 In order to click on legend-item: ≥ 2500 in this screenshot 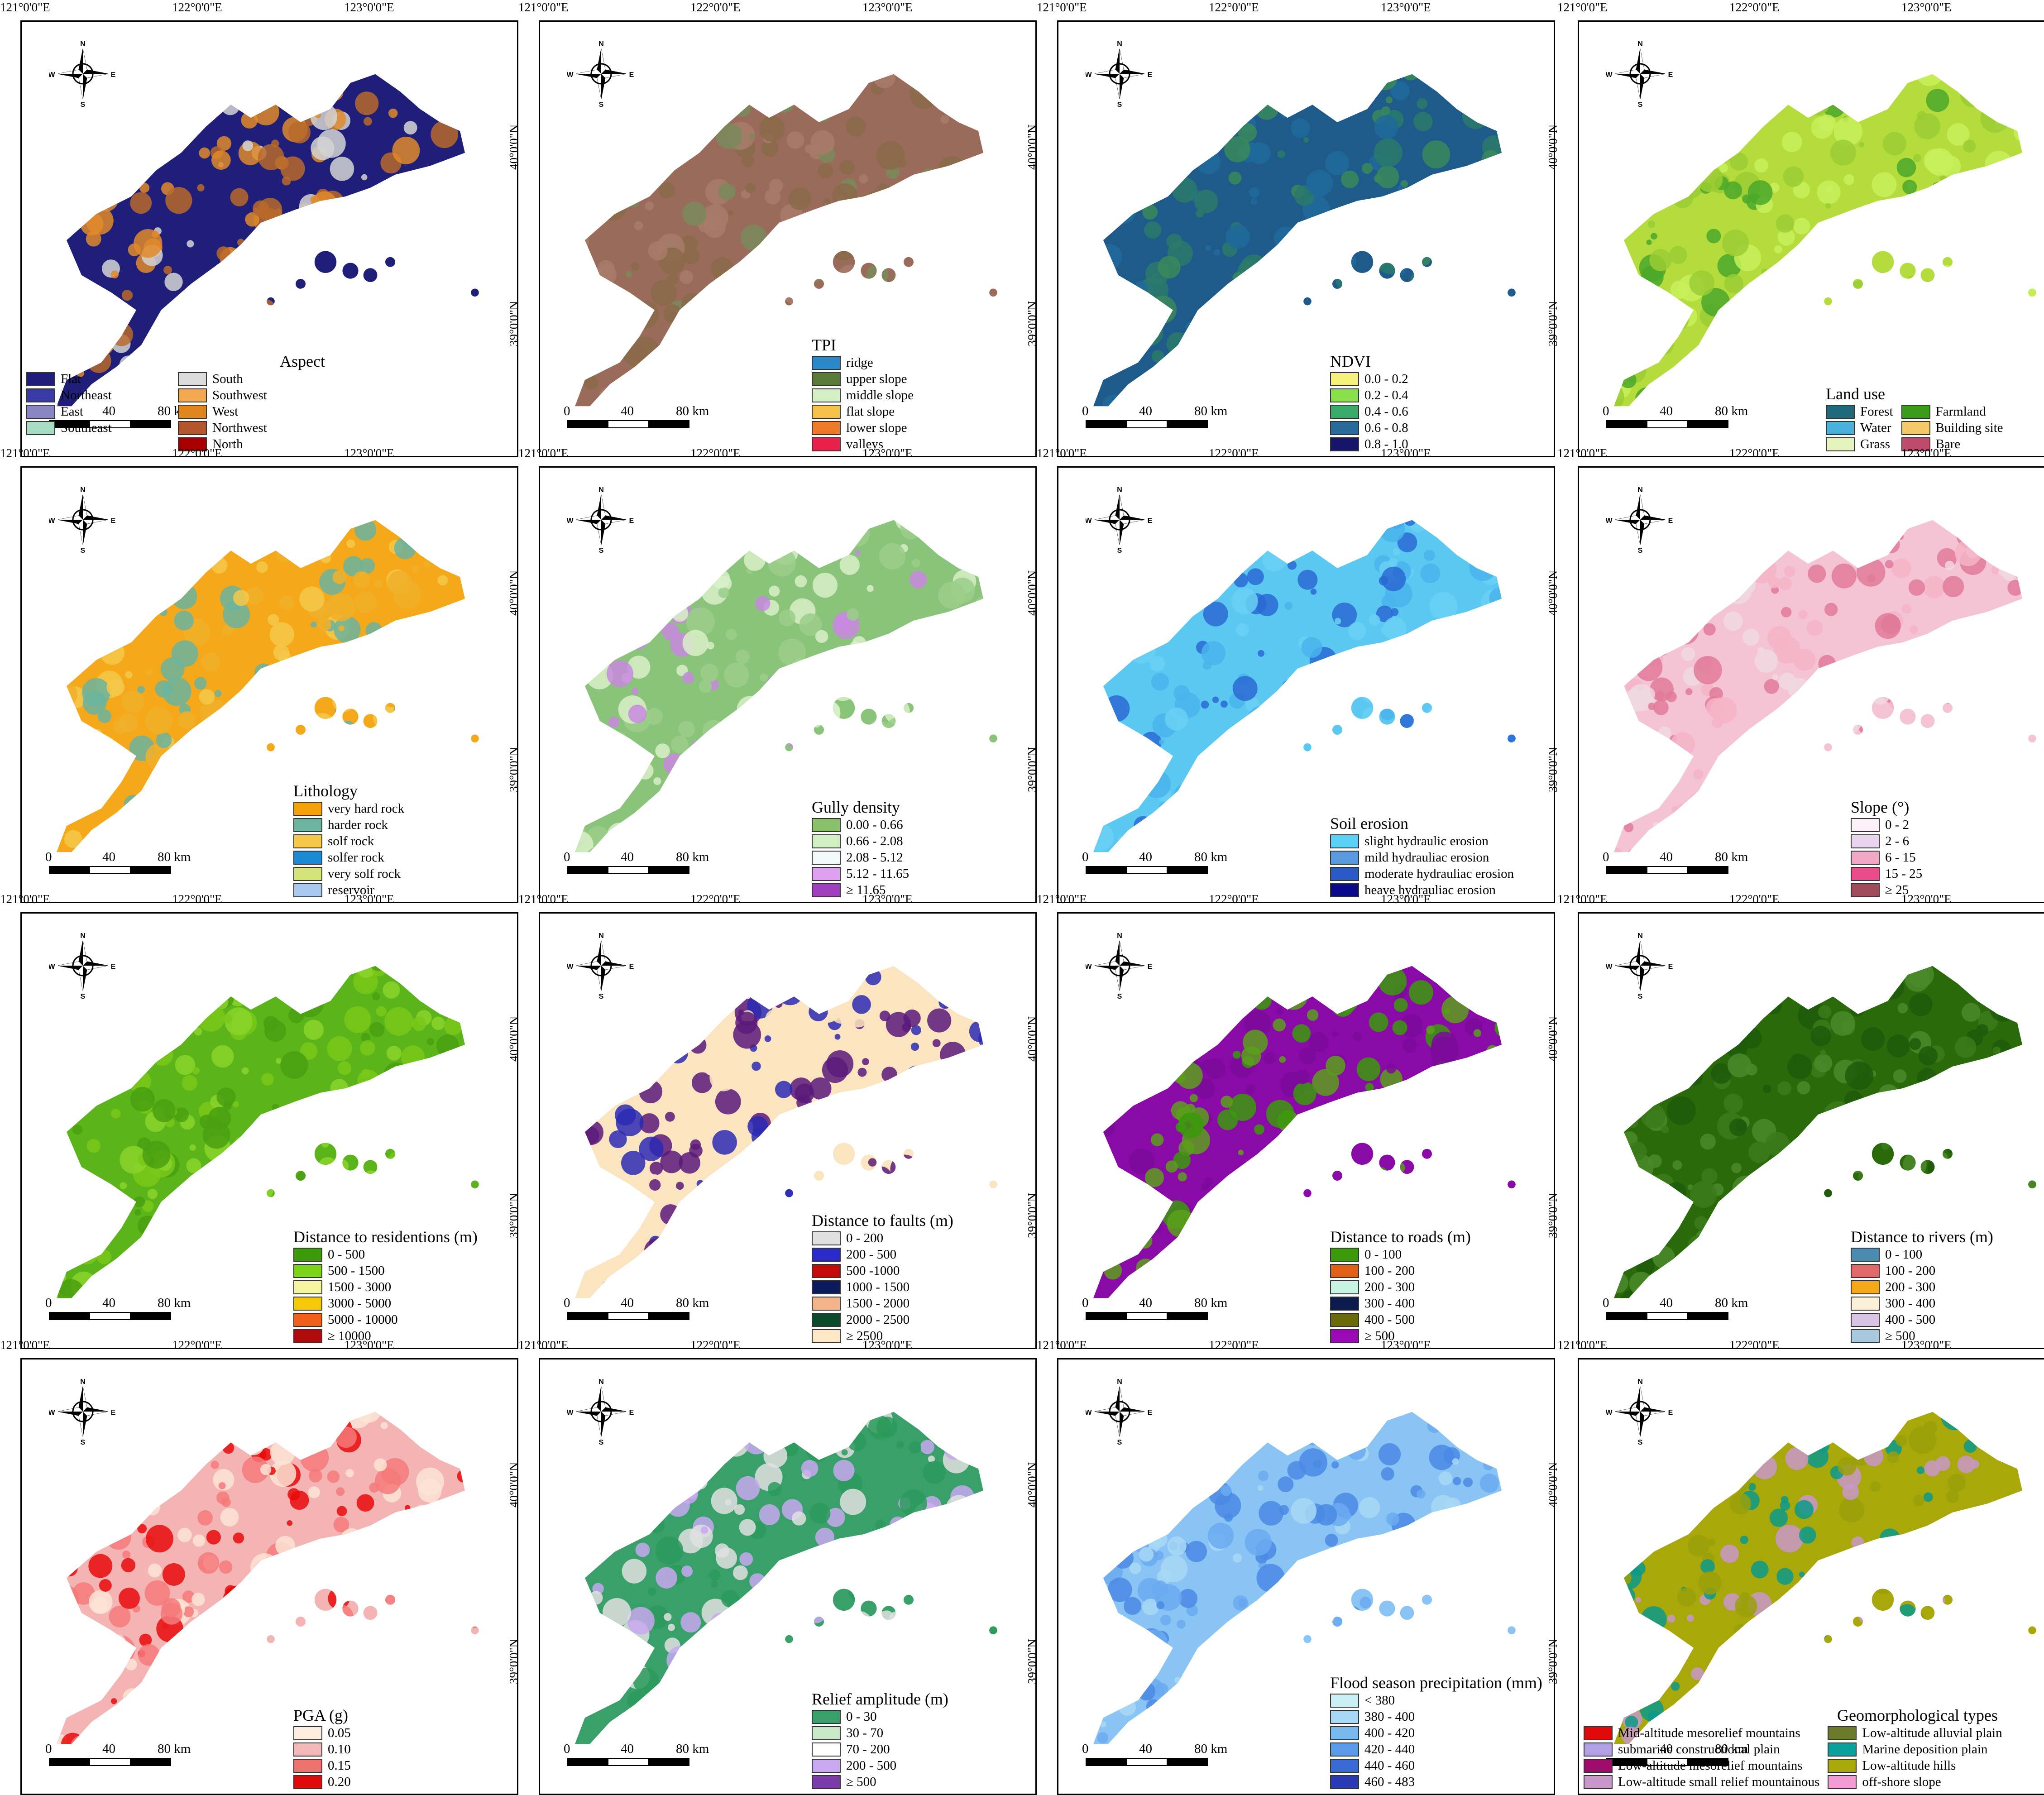, I will do `click(882, 1336)`.